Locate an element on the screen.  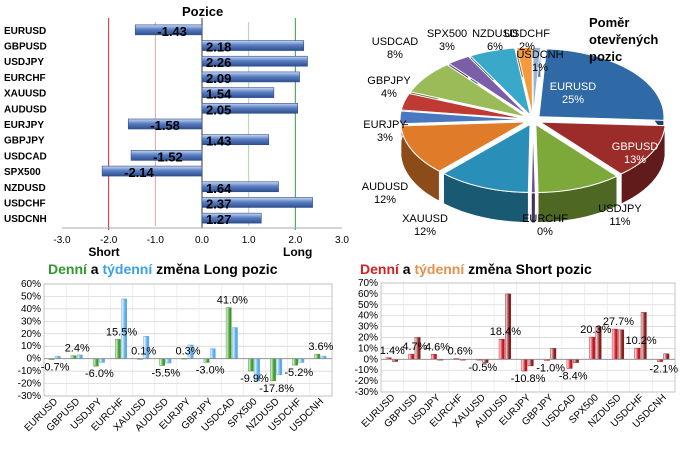
x-tick-2: -1.0 is located at coordinates (156, 240).